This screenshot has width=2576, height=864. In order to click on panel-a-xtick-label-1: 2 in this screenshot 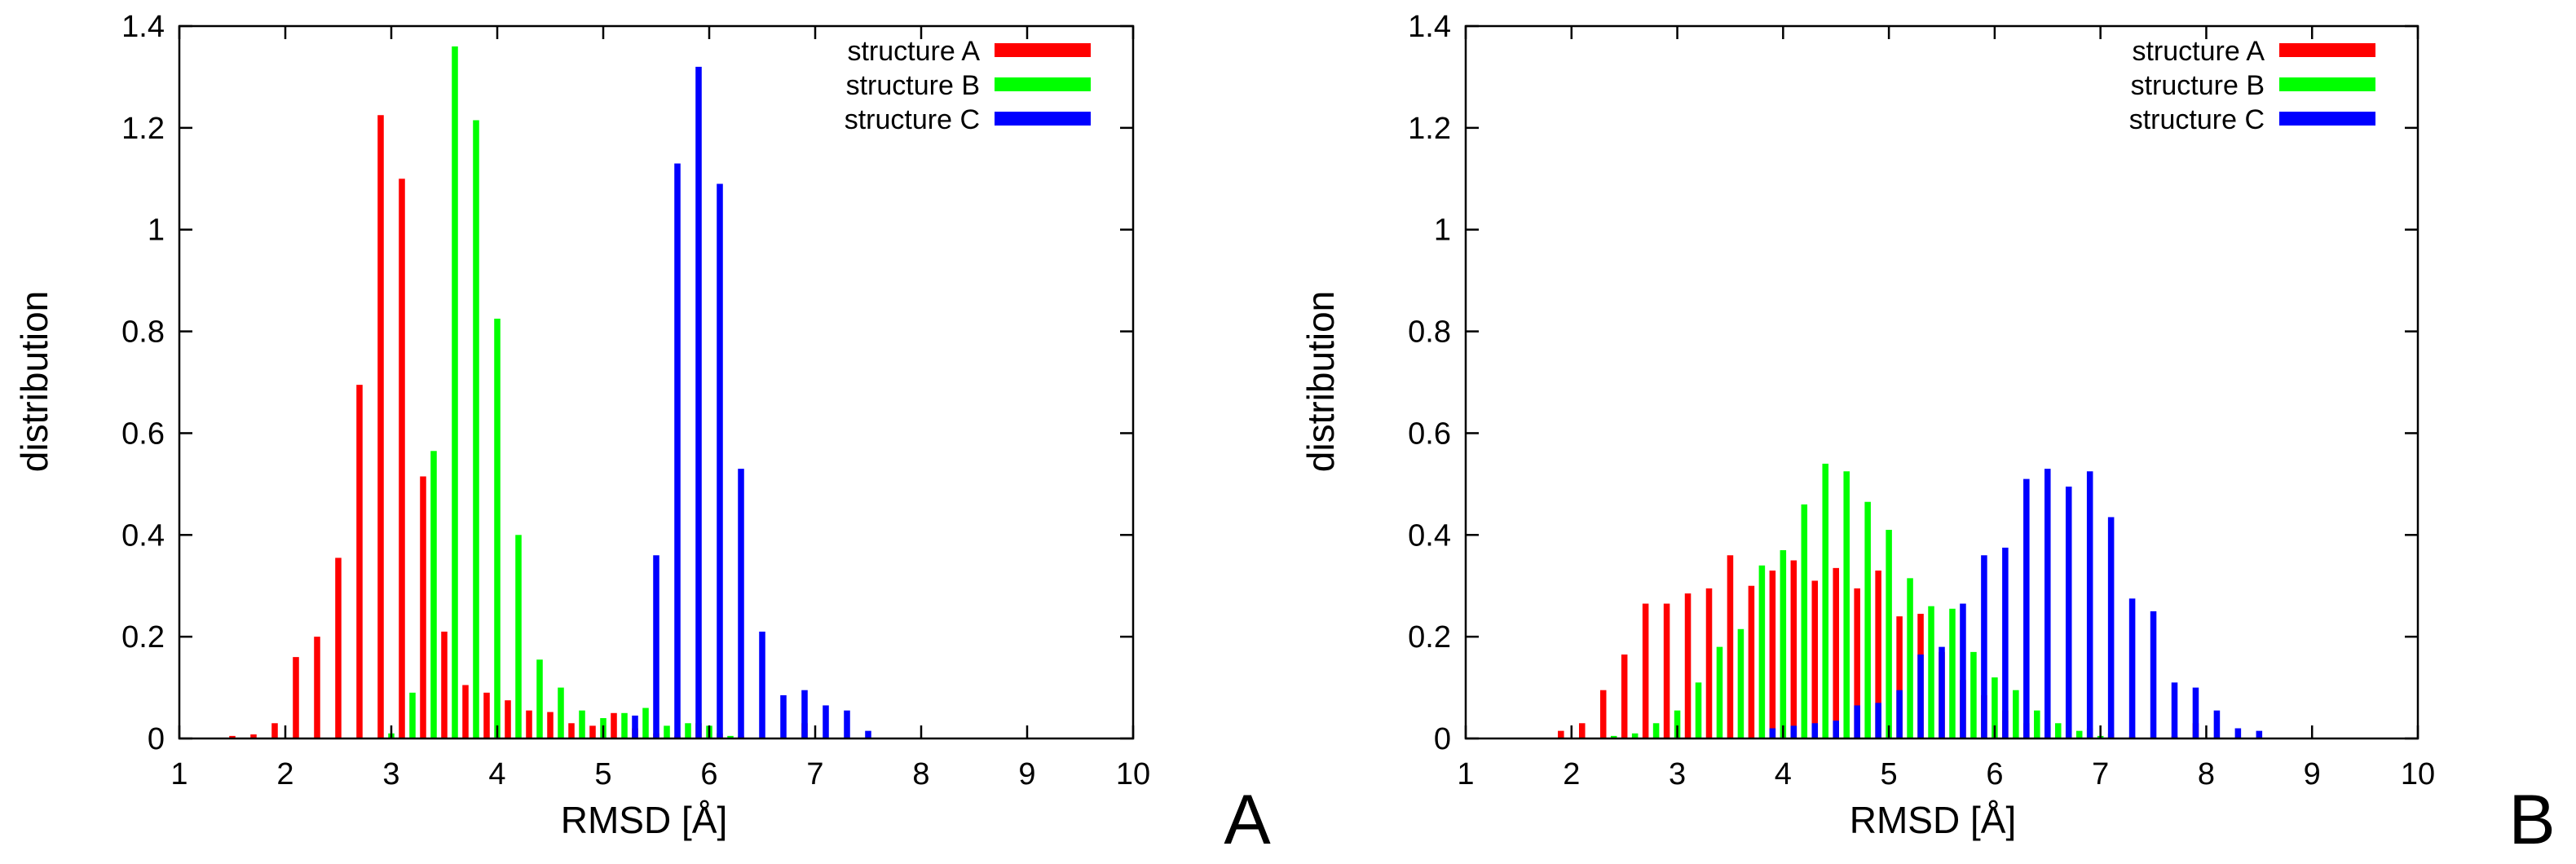, I will do `click(284, 774)`.